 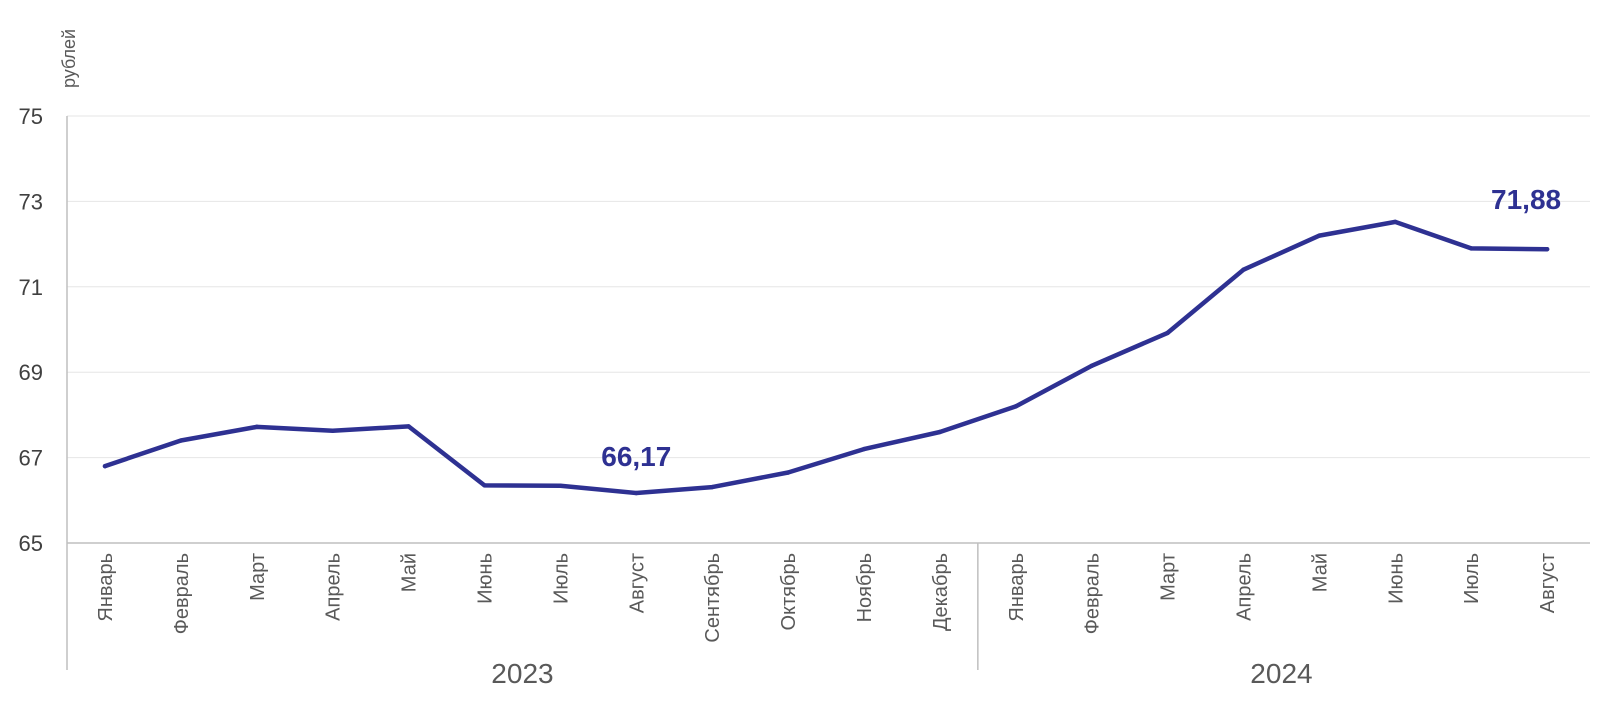 What do you see at coordinates (941, 592) in the screenshot?
I see `x-tick-label: Декабрь` at bounding box center [941, 592].